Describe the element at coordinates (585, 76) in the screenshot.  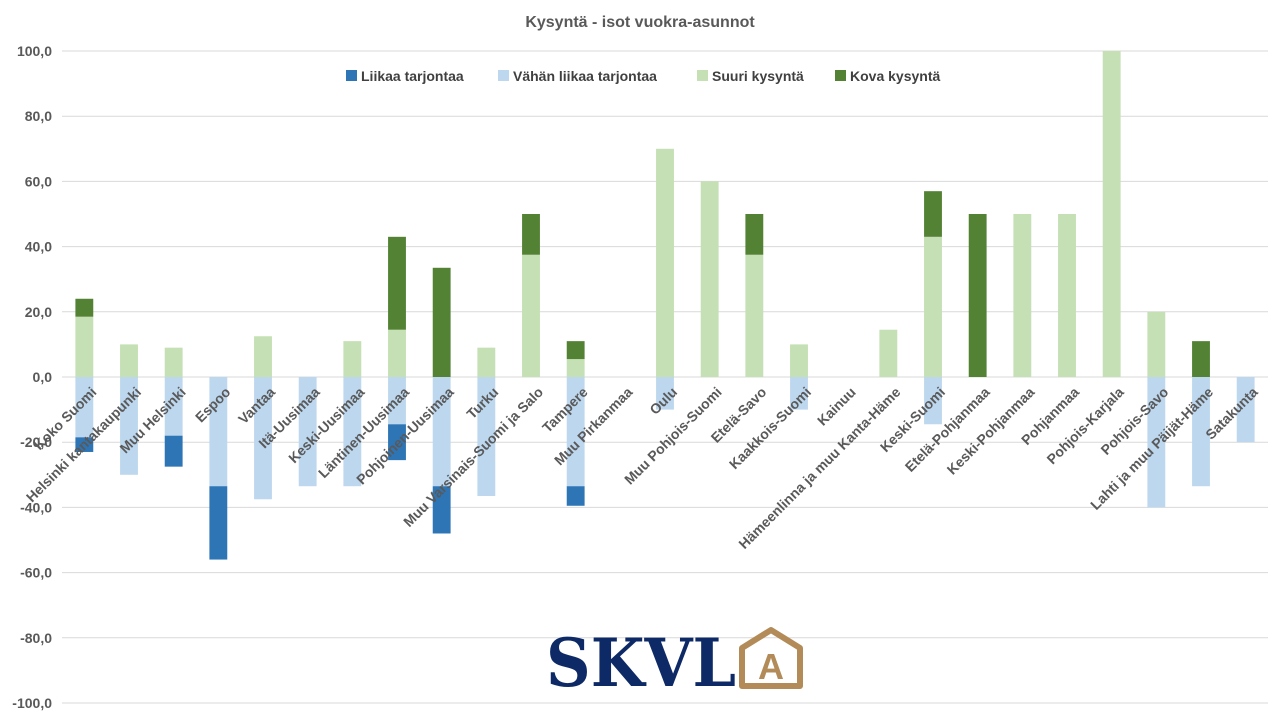
I see `legend-label: Vähän liikaa tarjontaa` at that location.